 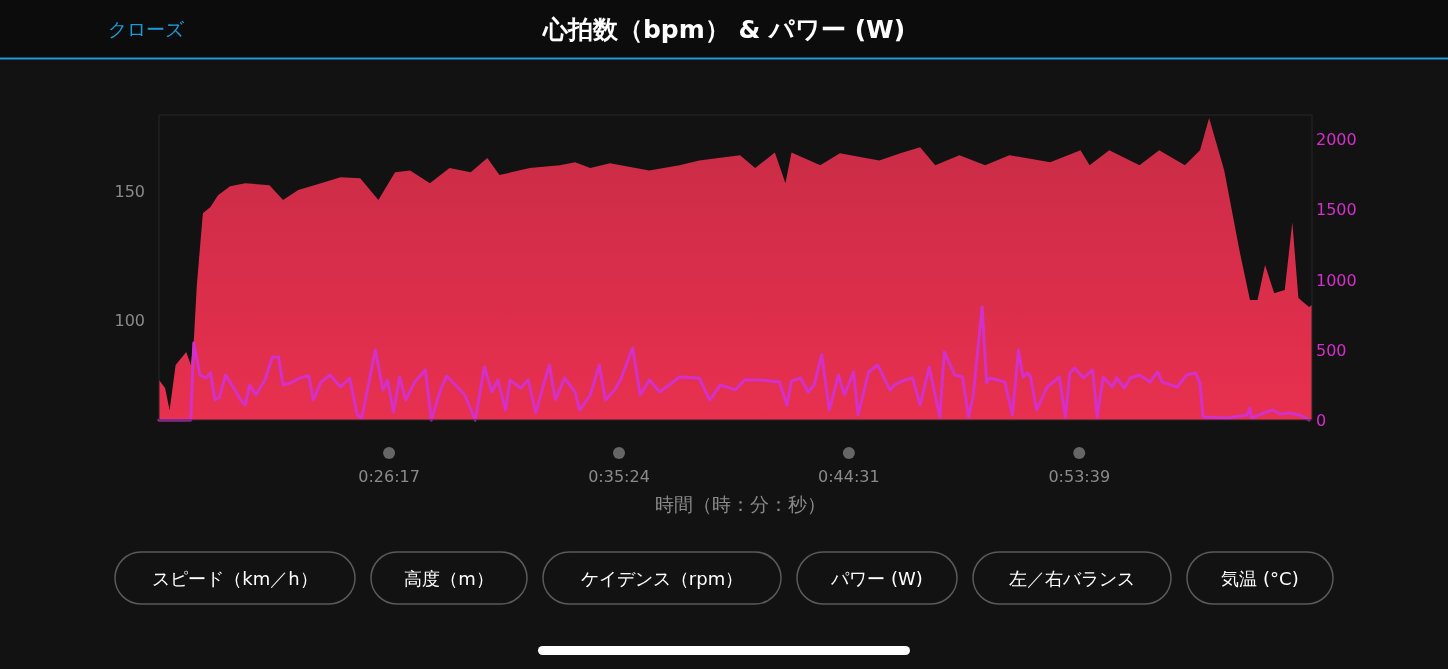 I want to click on y2-tick-label: 0, so click(x=1321, y=420).